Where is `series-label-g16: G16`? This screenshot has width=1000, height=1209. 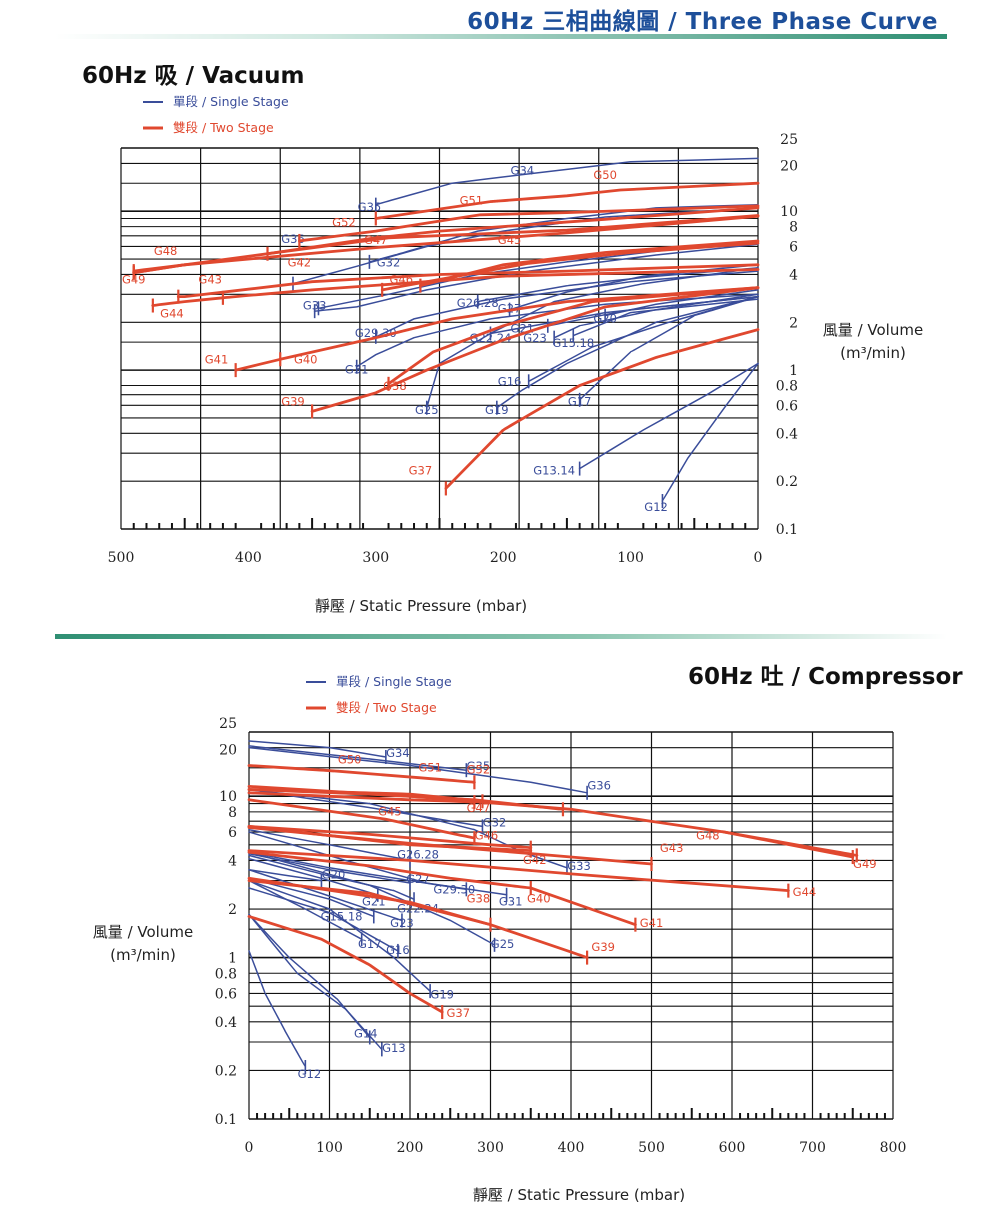 series-label-g16: G16 is located at coordinates (510, 382).